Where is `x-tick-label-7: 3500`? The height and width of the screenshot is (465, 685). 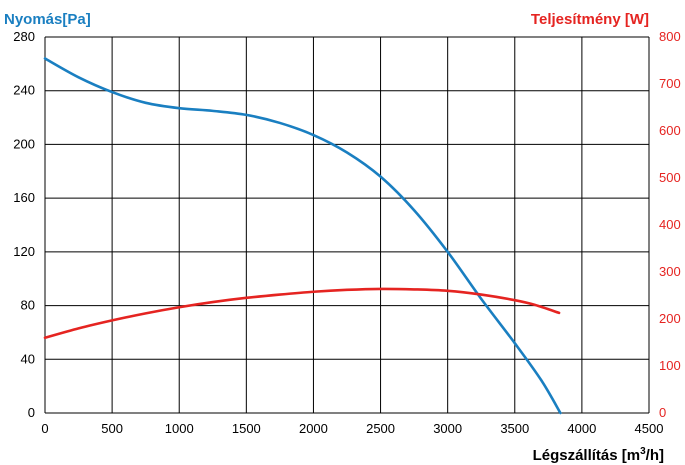 x-tick-label-7: 3500 is located at coordinates (514, 428).